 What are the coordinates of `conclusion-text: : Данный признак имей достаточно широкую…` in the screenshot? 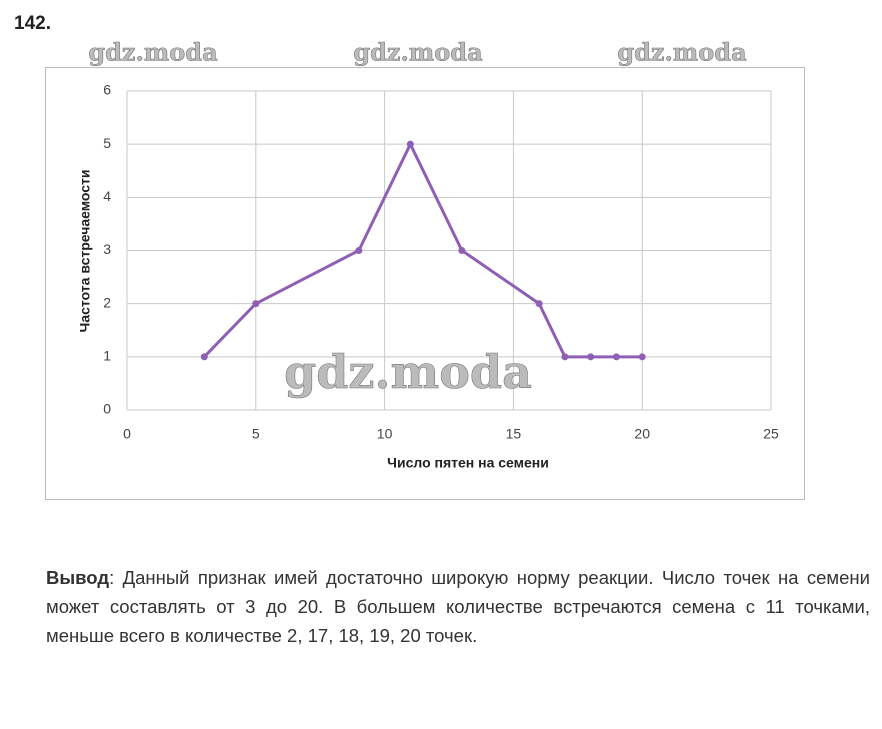 It's located at (458, 606).